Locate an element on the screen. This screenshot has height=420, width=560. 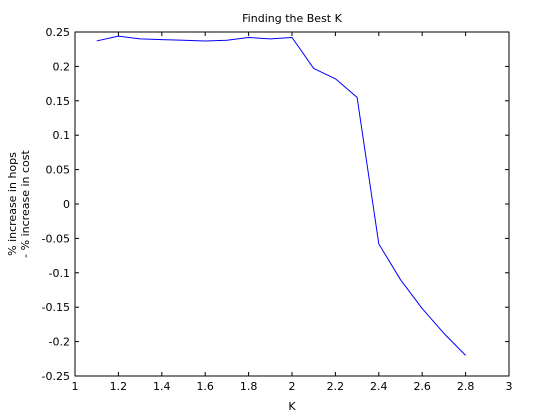
y-tick-label: -0.1 is located at coordinates (59, 273).